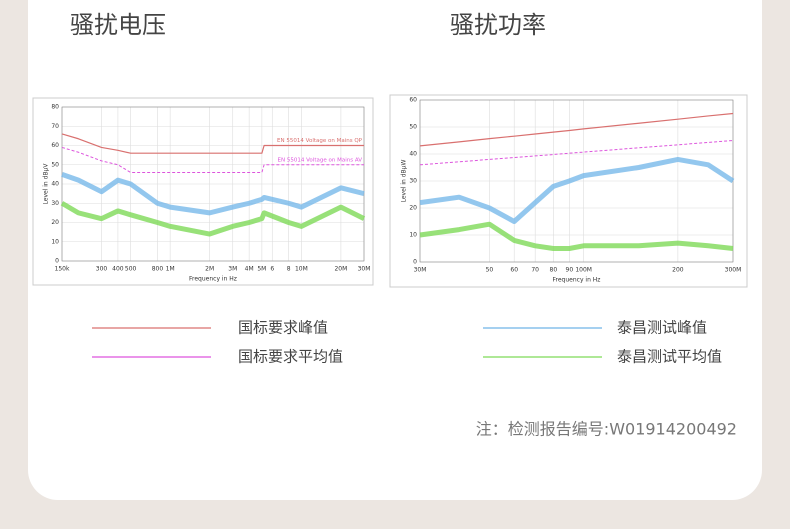  What do you see at coordinates (261, 269) in the screenshot?
I see `x-tick-label: 5M` at bounding box center [261, 269].